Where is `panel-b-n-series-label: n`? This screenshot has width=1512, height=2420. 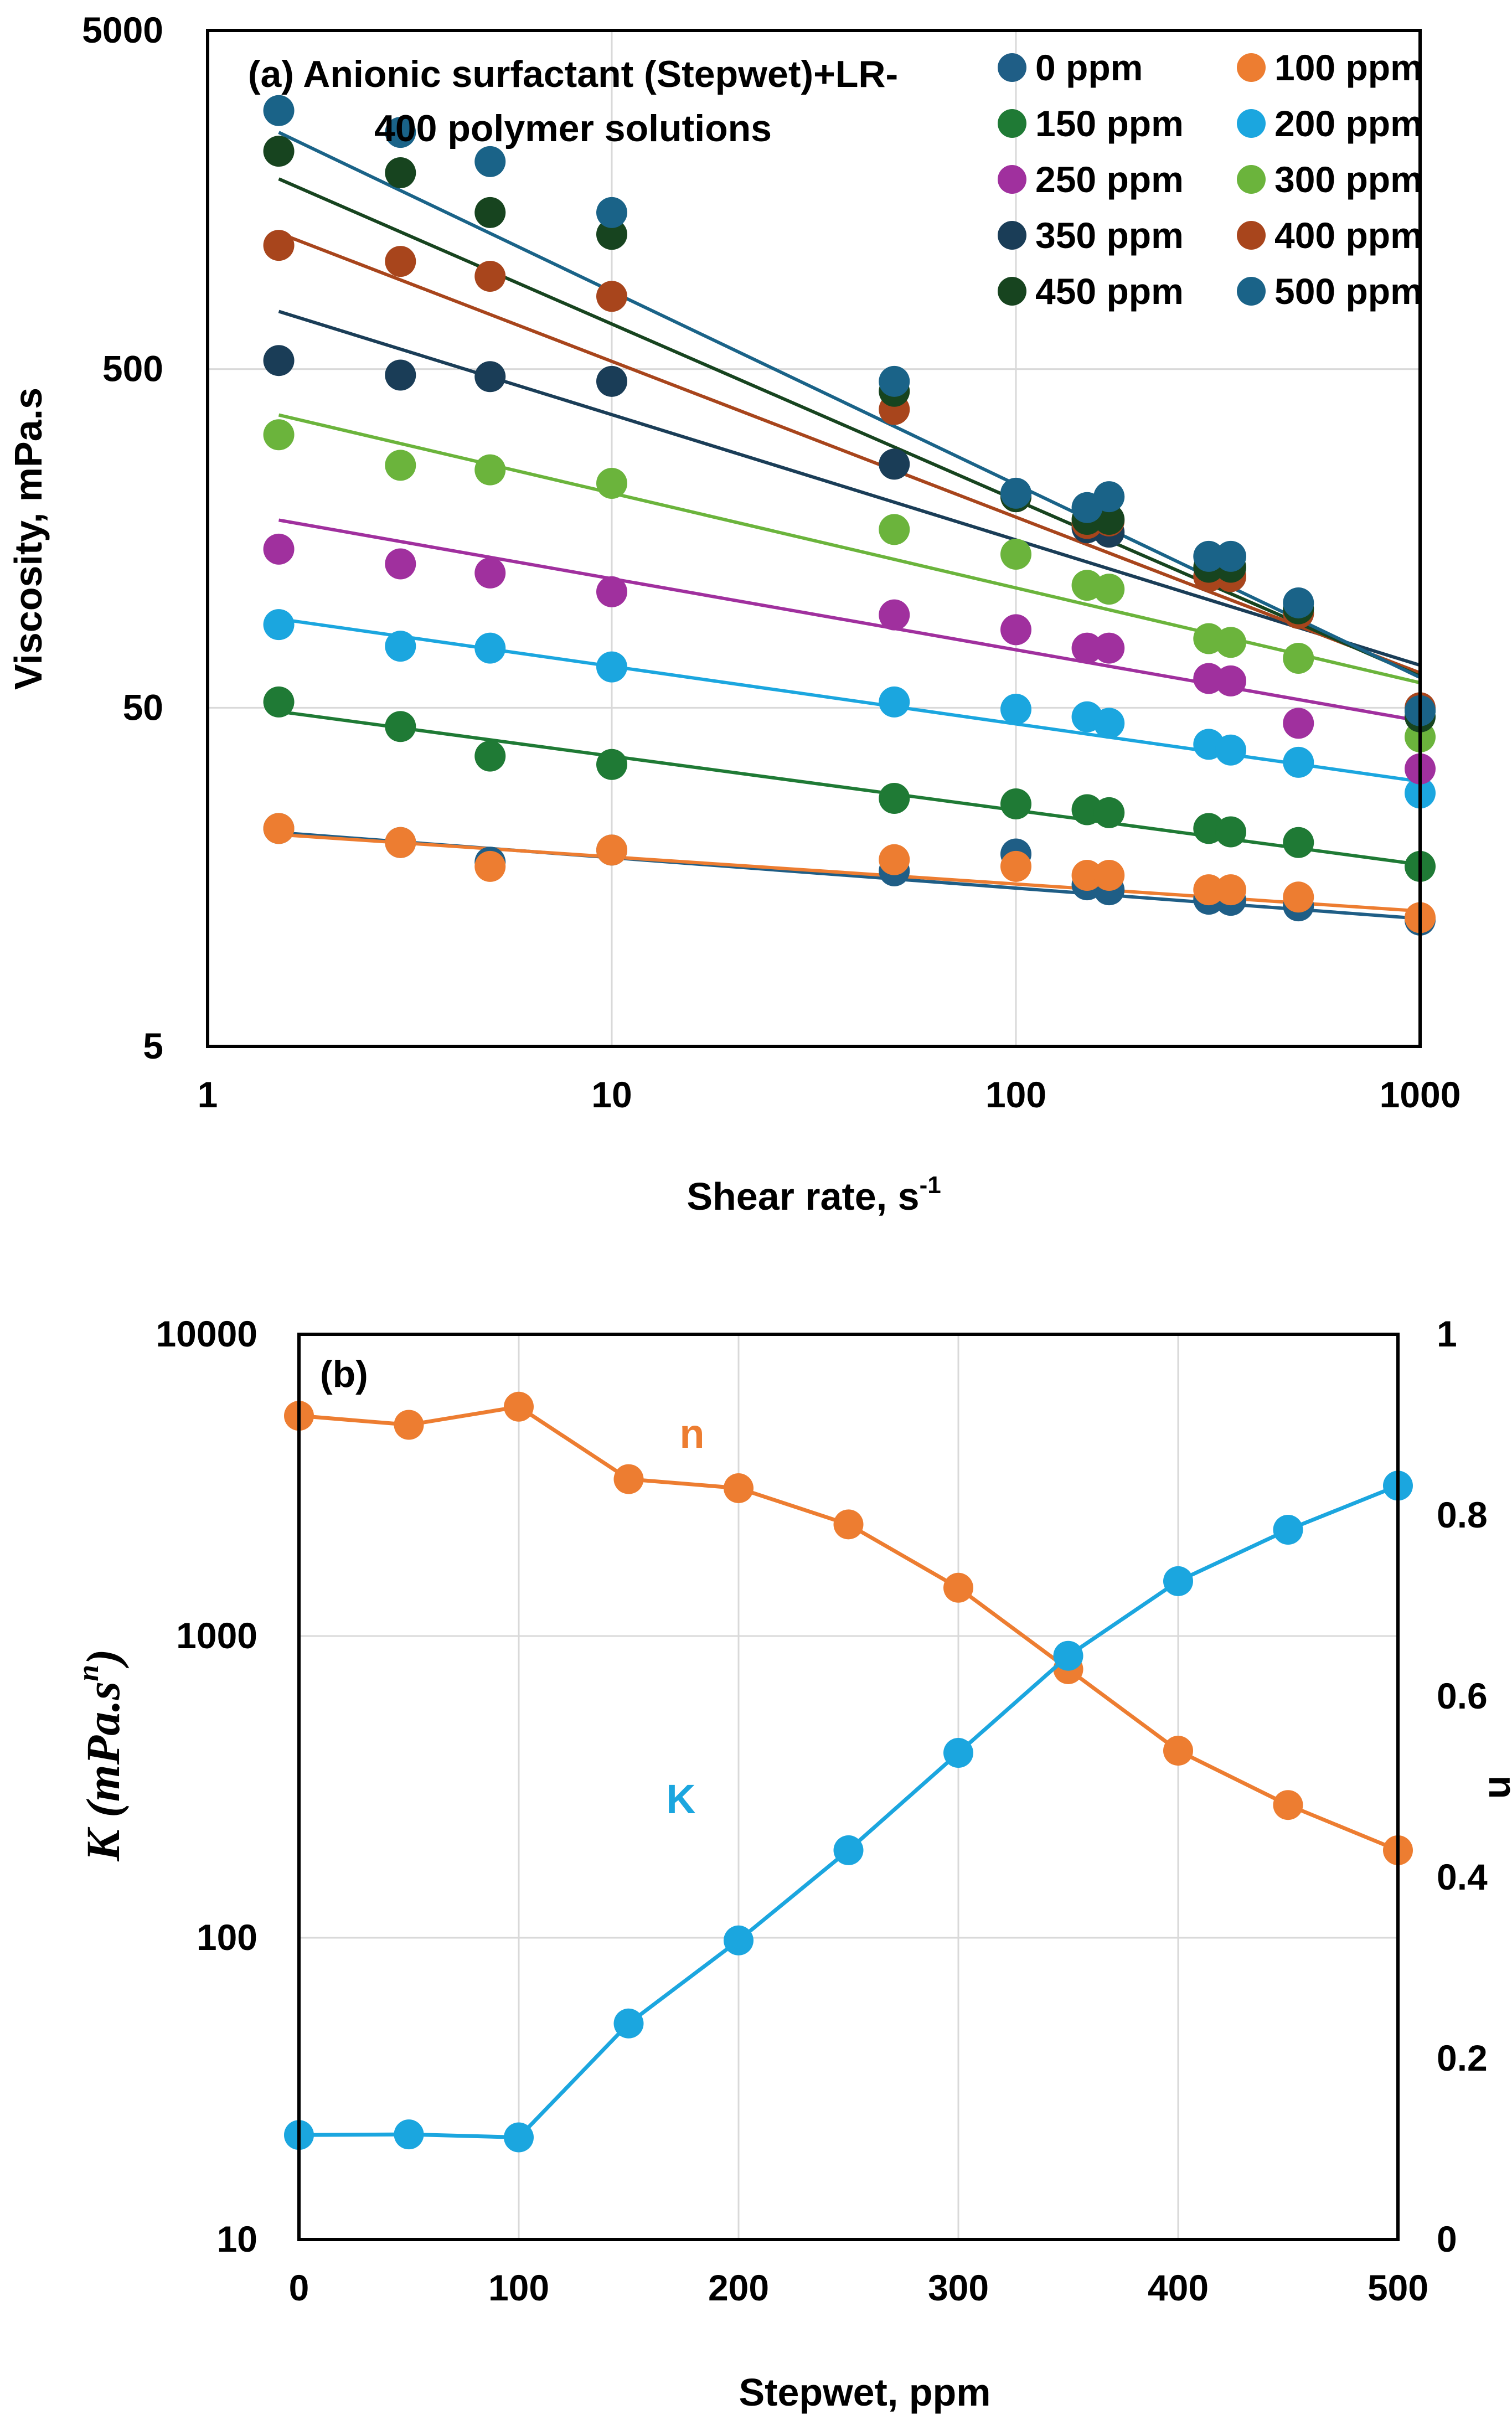
panel-b-n-series-label: n is located at coordinates (691, 1434).